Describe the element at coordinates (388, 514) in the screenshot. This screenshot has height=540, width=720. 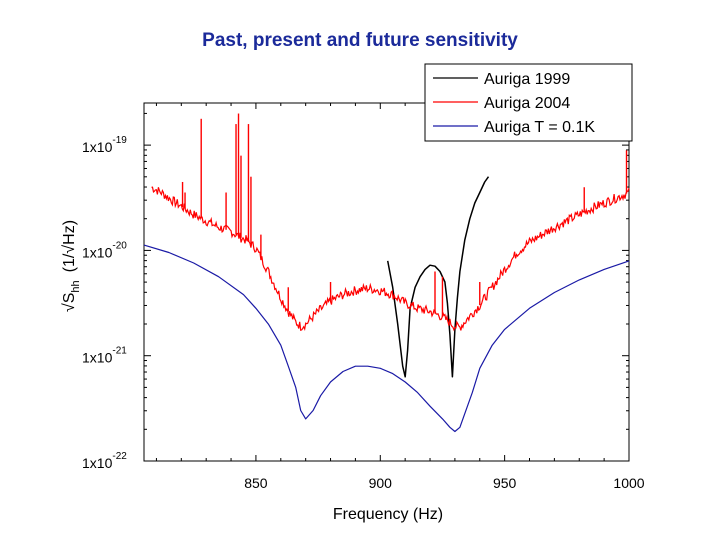
I see `x-axis-label: Frequency (Hz)` at that location.